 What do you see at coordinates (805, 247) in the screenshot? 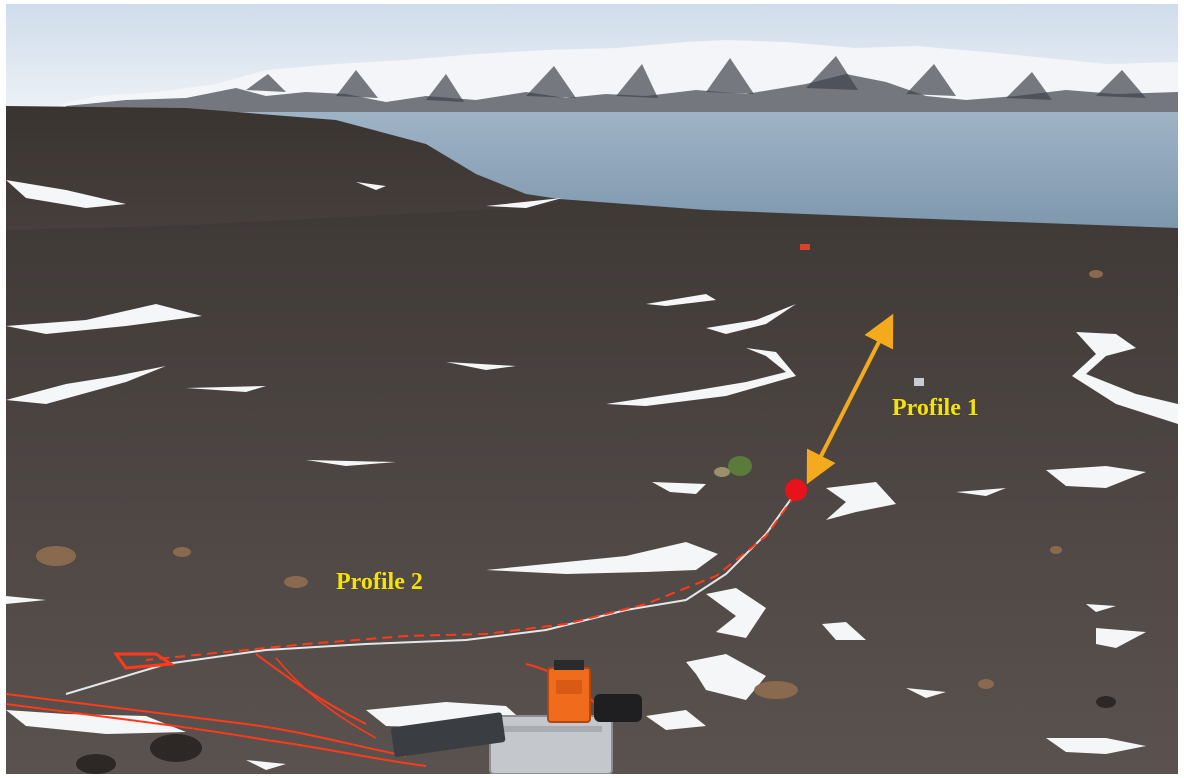
I see `distant-equipment` at bounding box center [805, 247].